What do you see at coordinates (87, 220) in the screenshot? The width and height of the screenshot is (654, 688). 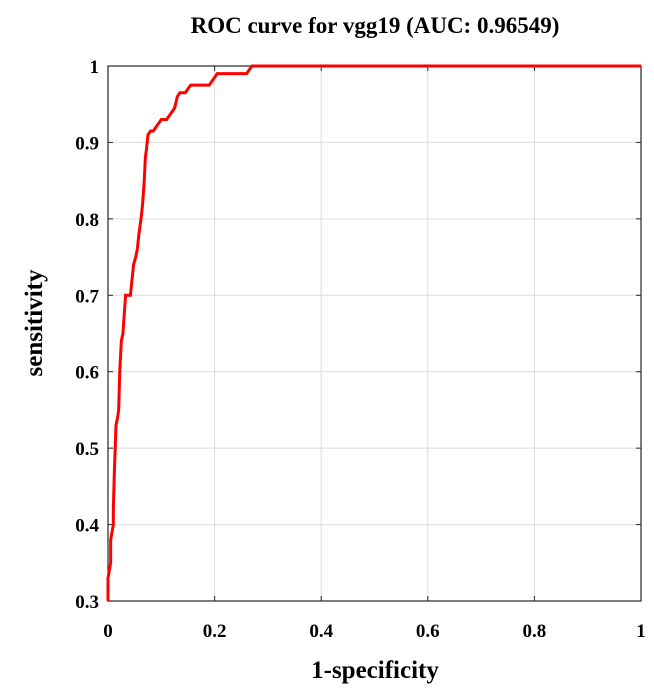 I see `y-tick-label: 0.8` at bounding box center [87, 220].